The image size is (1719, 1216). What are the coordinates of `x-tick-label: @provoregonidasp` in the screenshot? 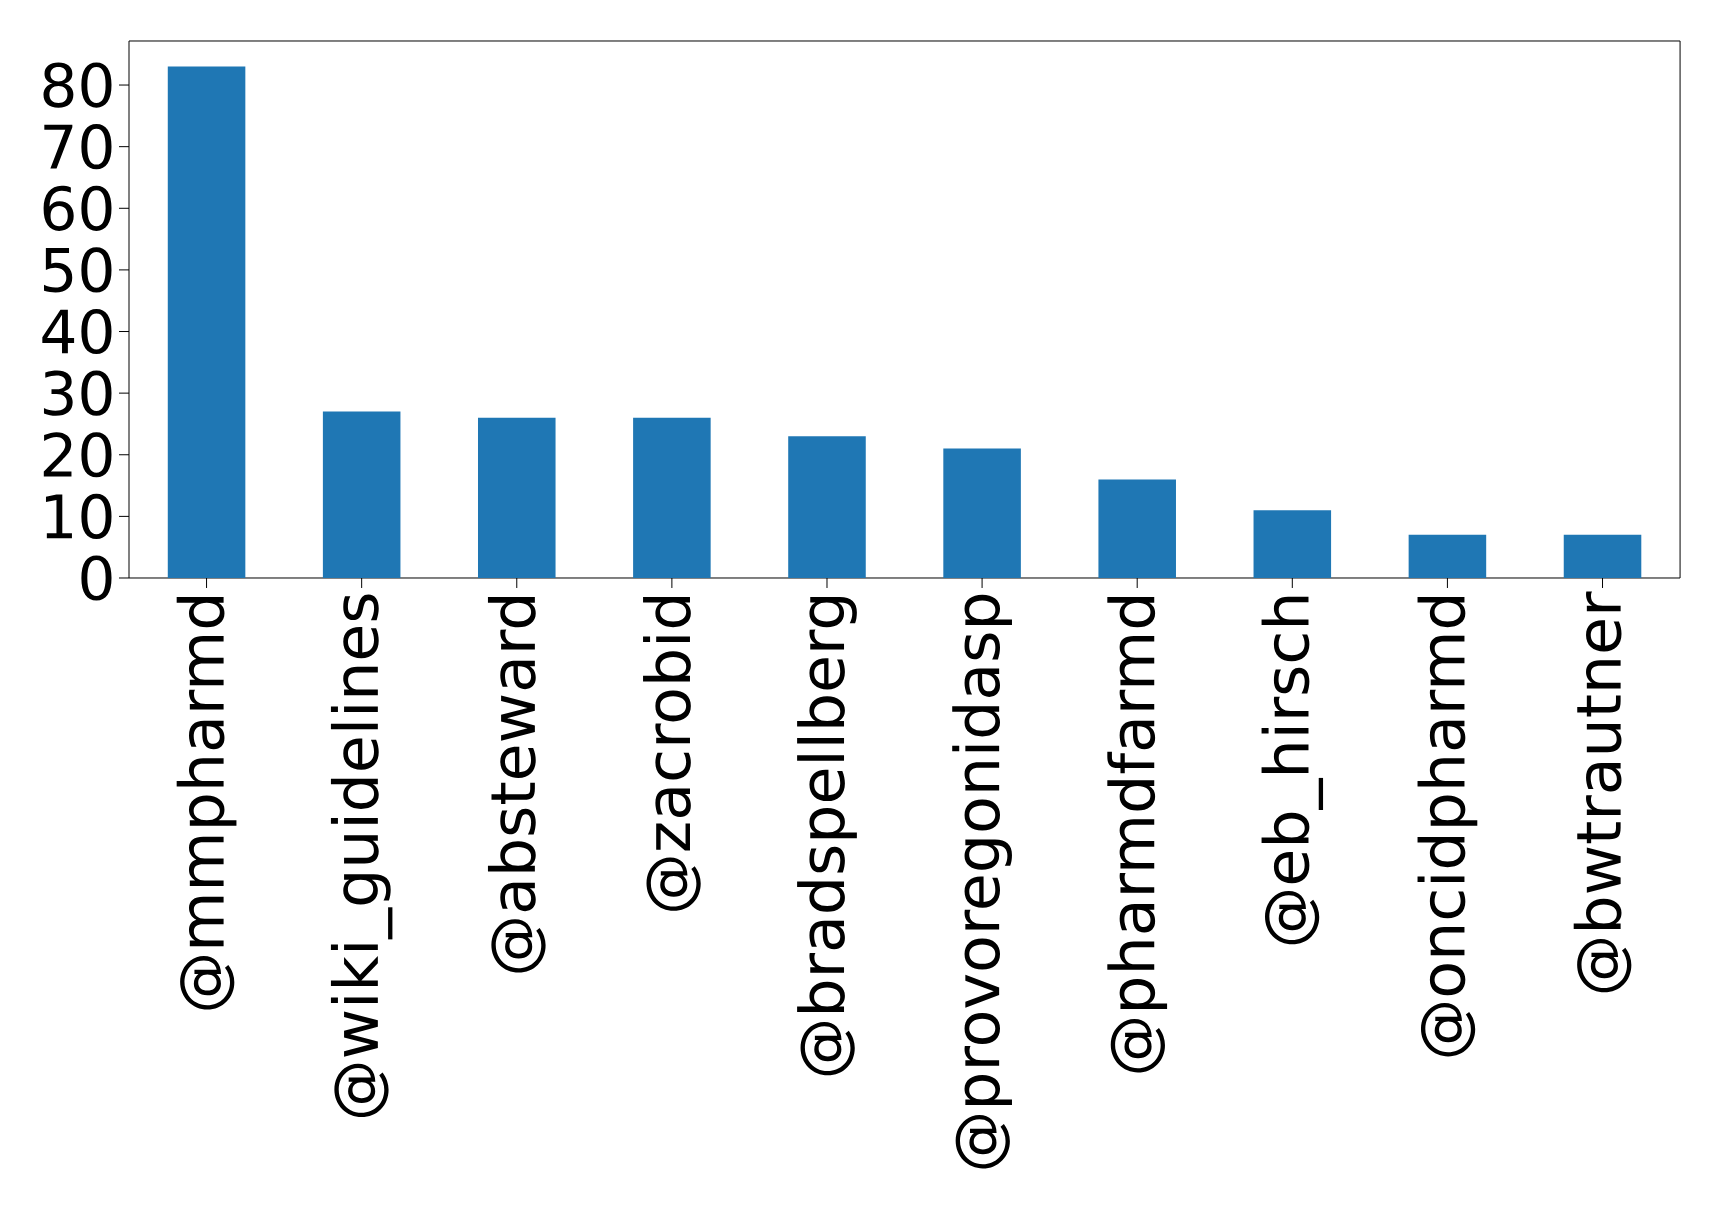 It's located at (982, 881).